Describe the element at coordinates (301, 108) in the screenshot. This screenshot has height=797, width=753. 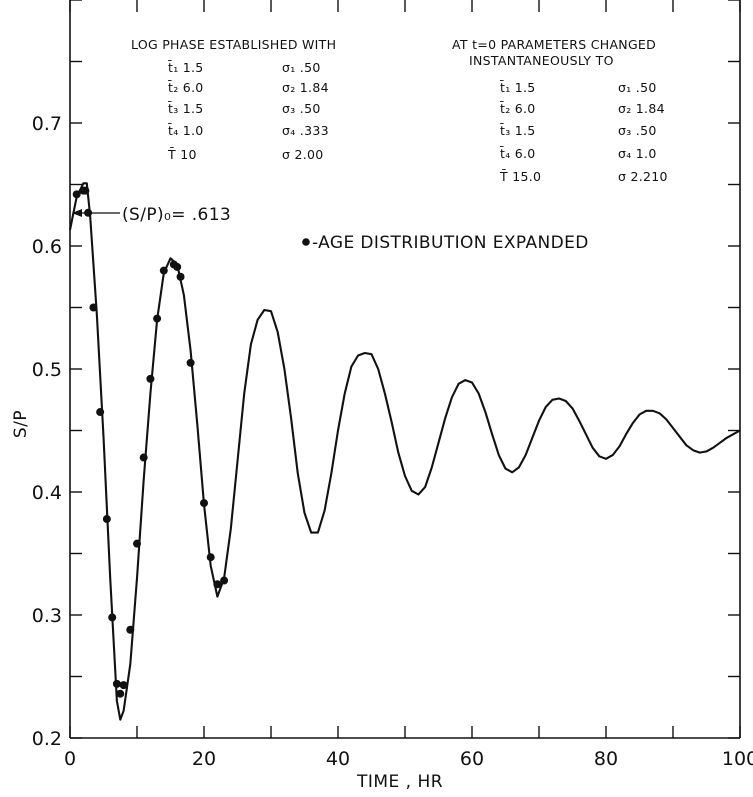
I see `log-phase-sigma3: σ₃ .50` at that location.